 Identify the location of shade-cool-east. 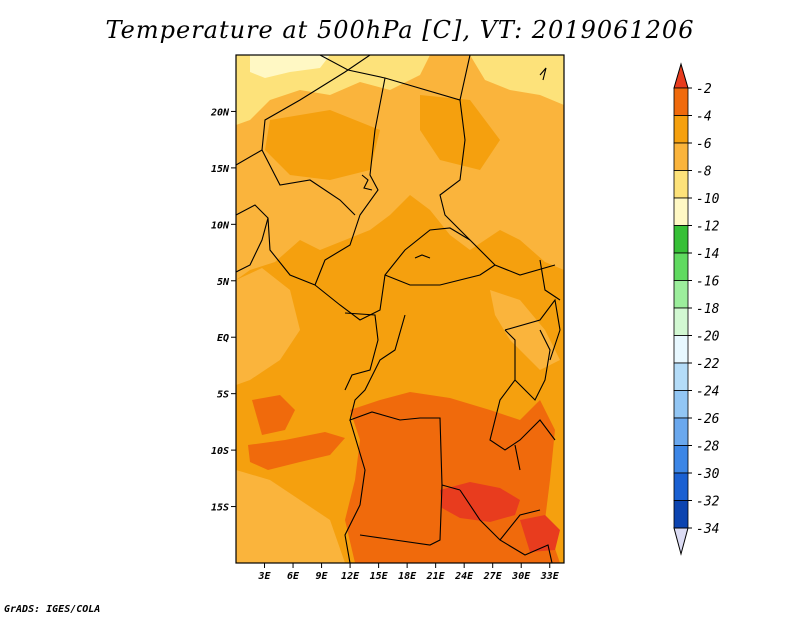
(525, 330).